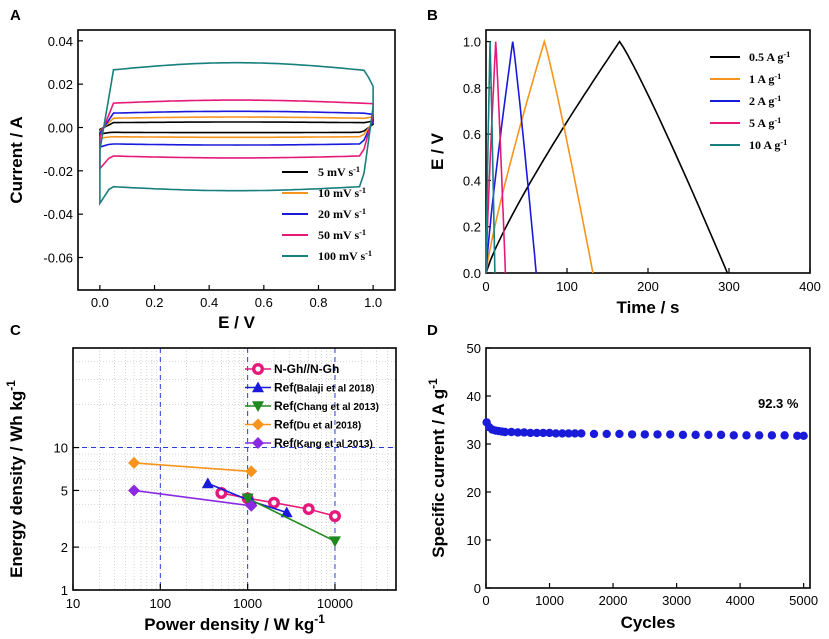 Image resolution: width=829 pixels, height=639 pixels. I want to click on x-axis-title: Cycles, so click(648, 622).